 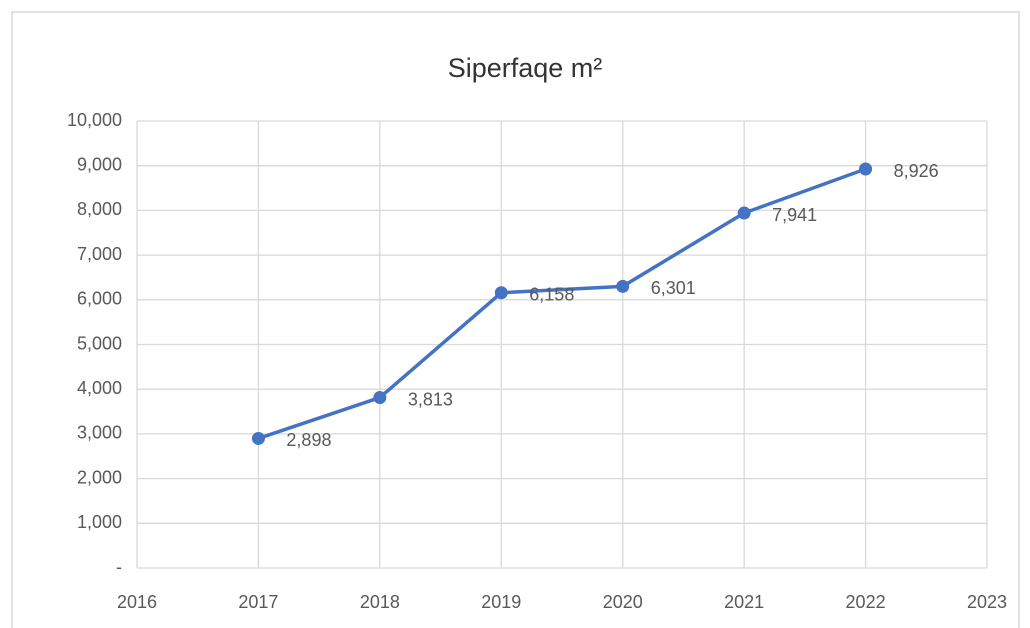 I want to click on x-tick-label: 2021, so click(x=744, y=602).